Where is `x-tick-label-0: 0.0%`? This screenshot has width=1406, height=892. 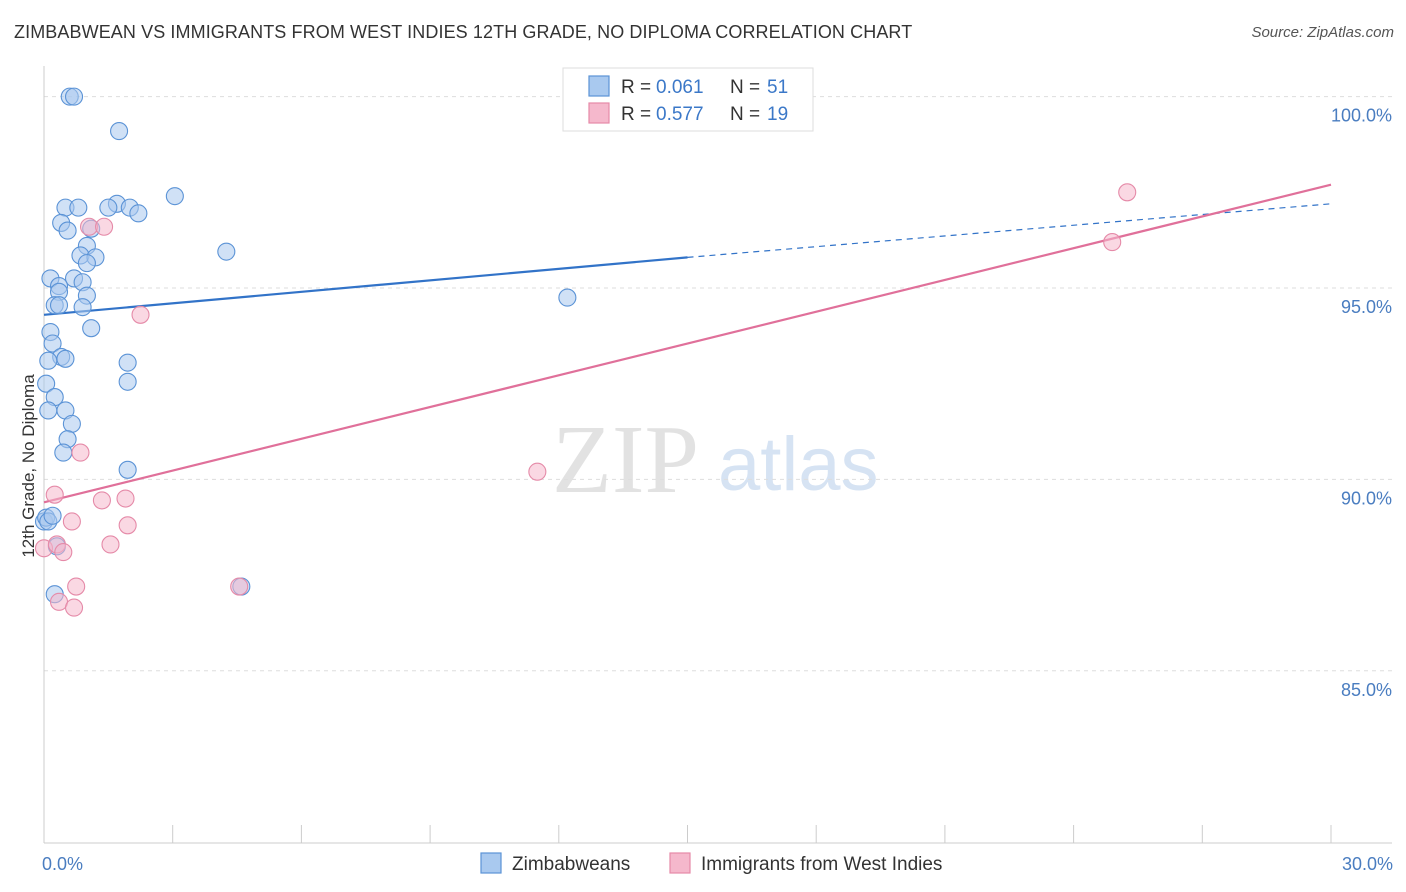 x-tick-label-0: 0.0% is located at coordinates (62, 864).